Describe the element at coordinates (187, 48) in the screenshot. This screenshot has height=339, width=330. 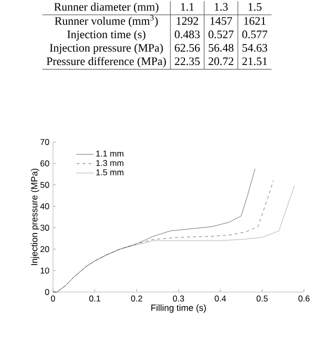
I see `text: 62.56` at that location.